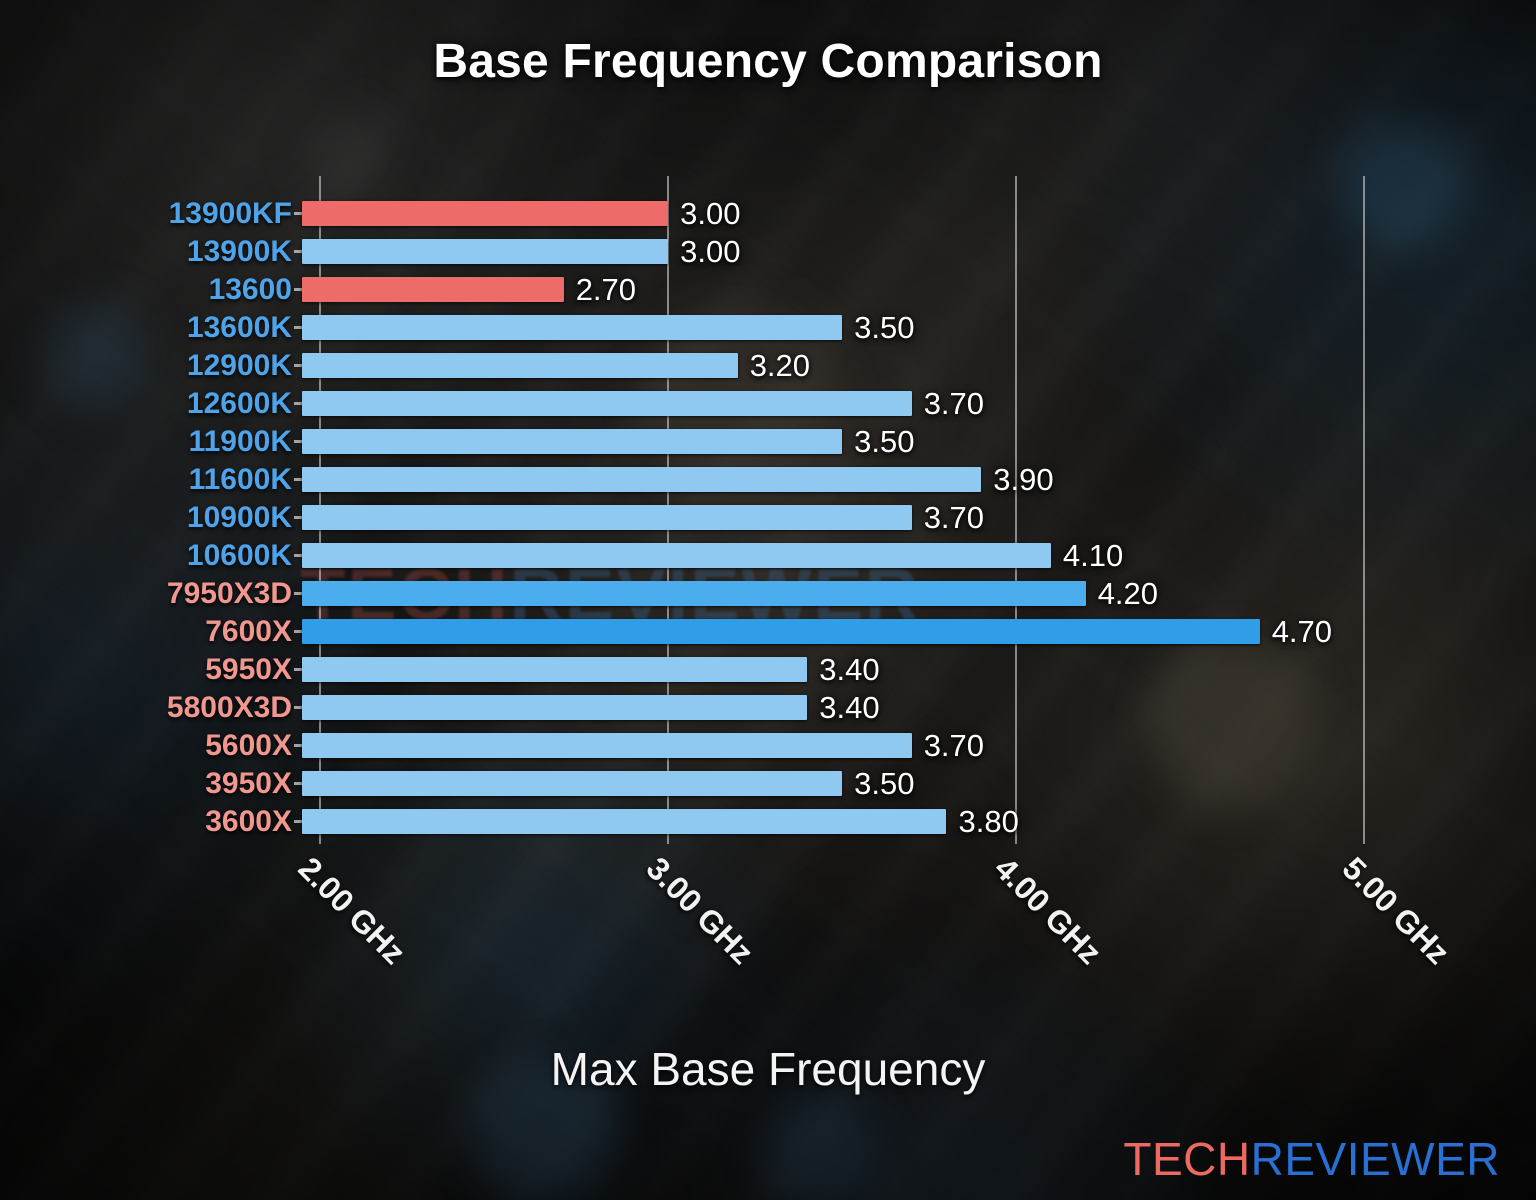 Image resolution: width=1536 pixels, height=1200 pixels. What do you see at coordinates (1375, 1159) in the screenshot?
I see `logo-reviewer: REVIEWER` at bounding box center [1375, 1159].